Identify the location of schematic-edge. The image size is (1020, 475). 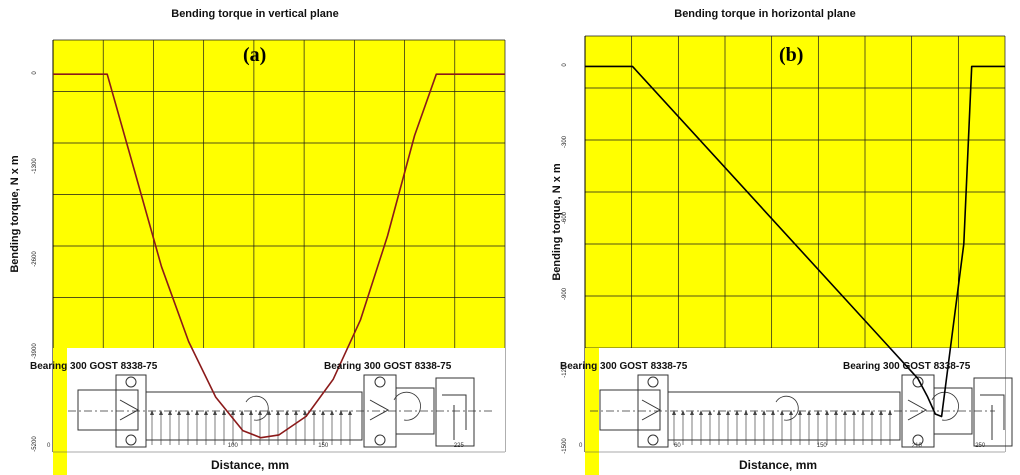
(60, 411).